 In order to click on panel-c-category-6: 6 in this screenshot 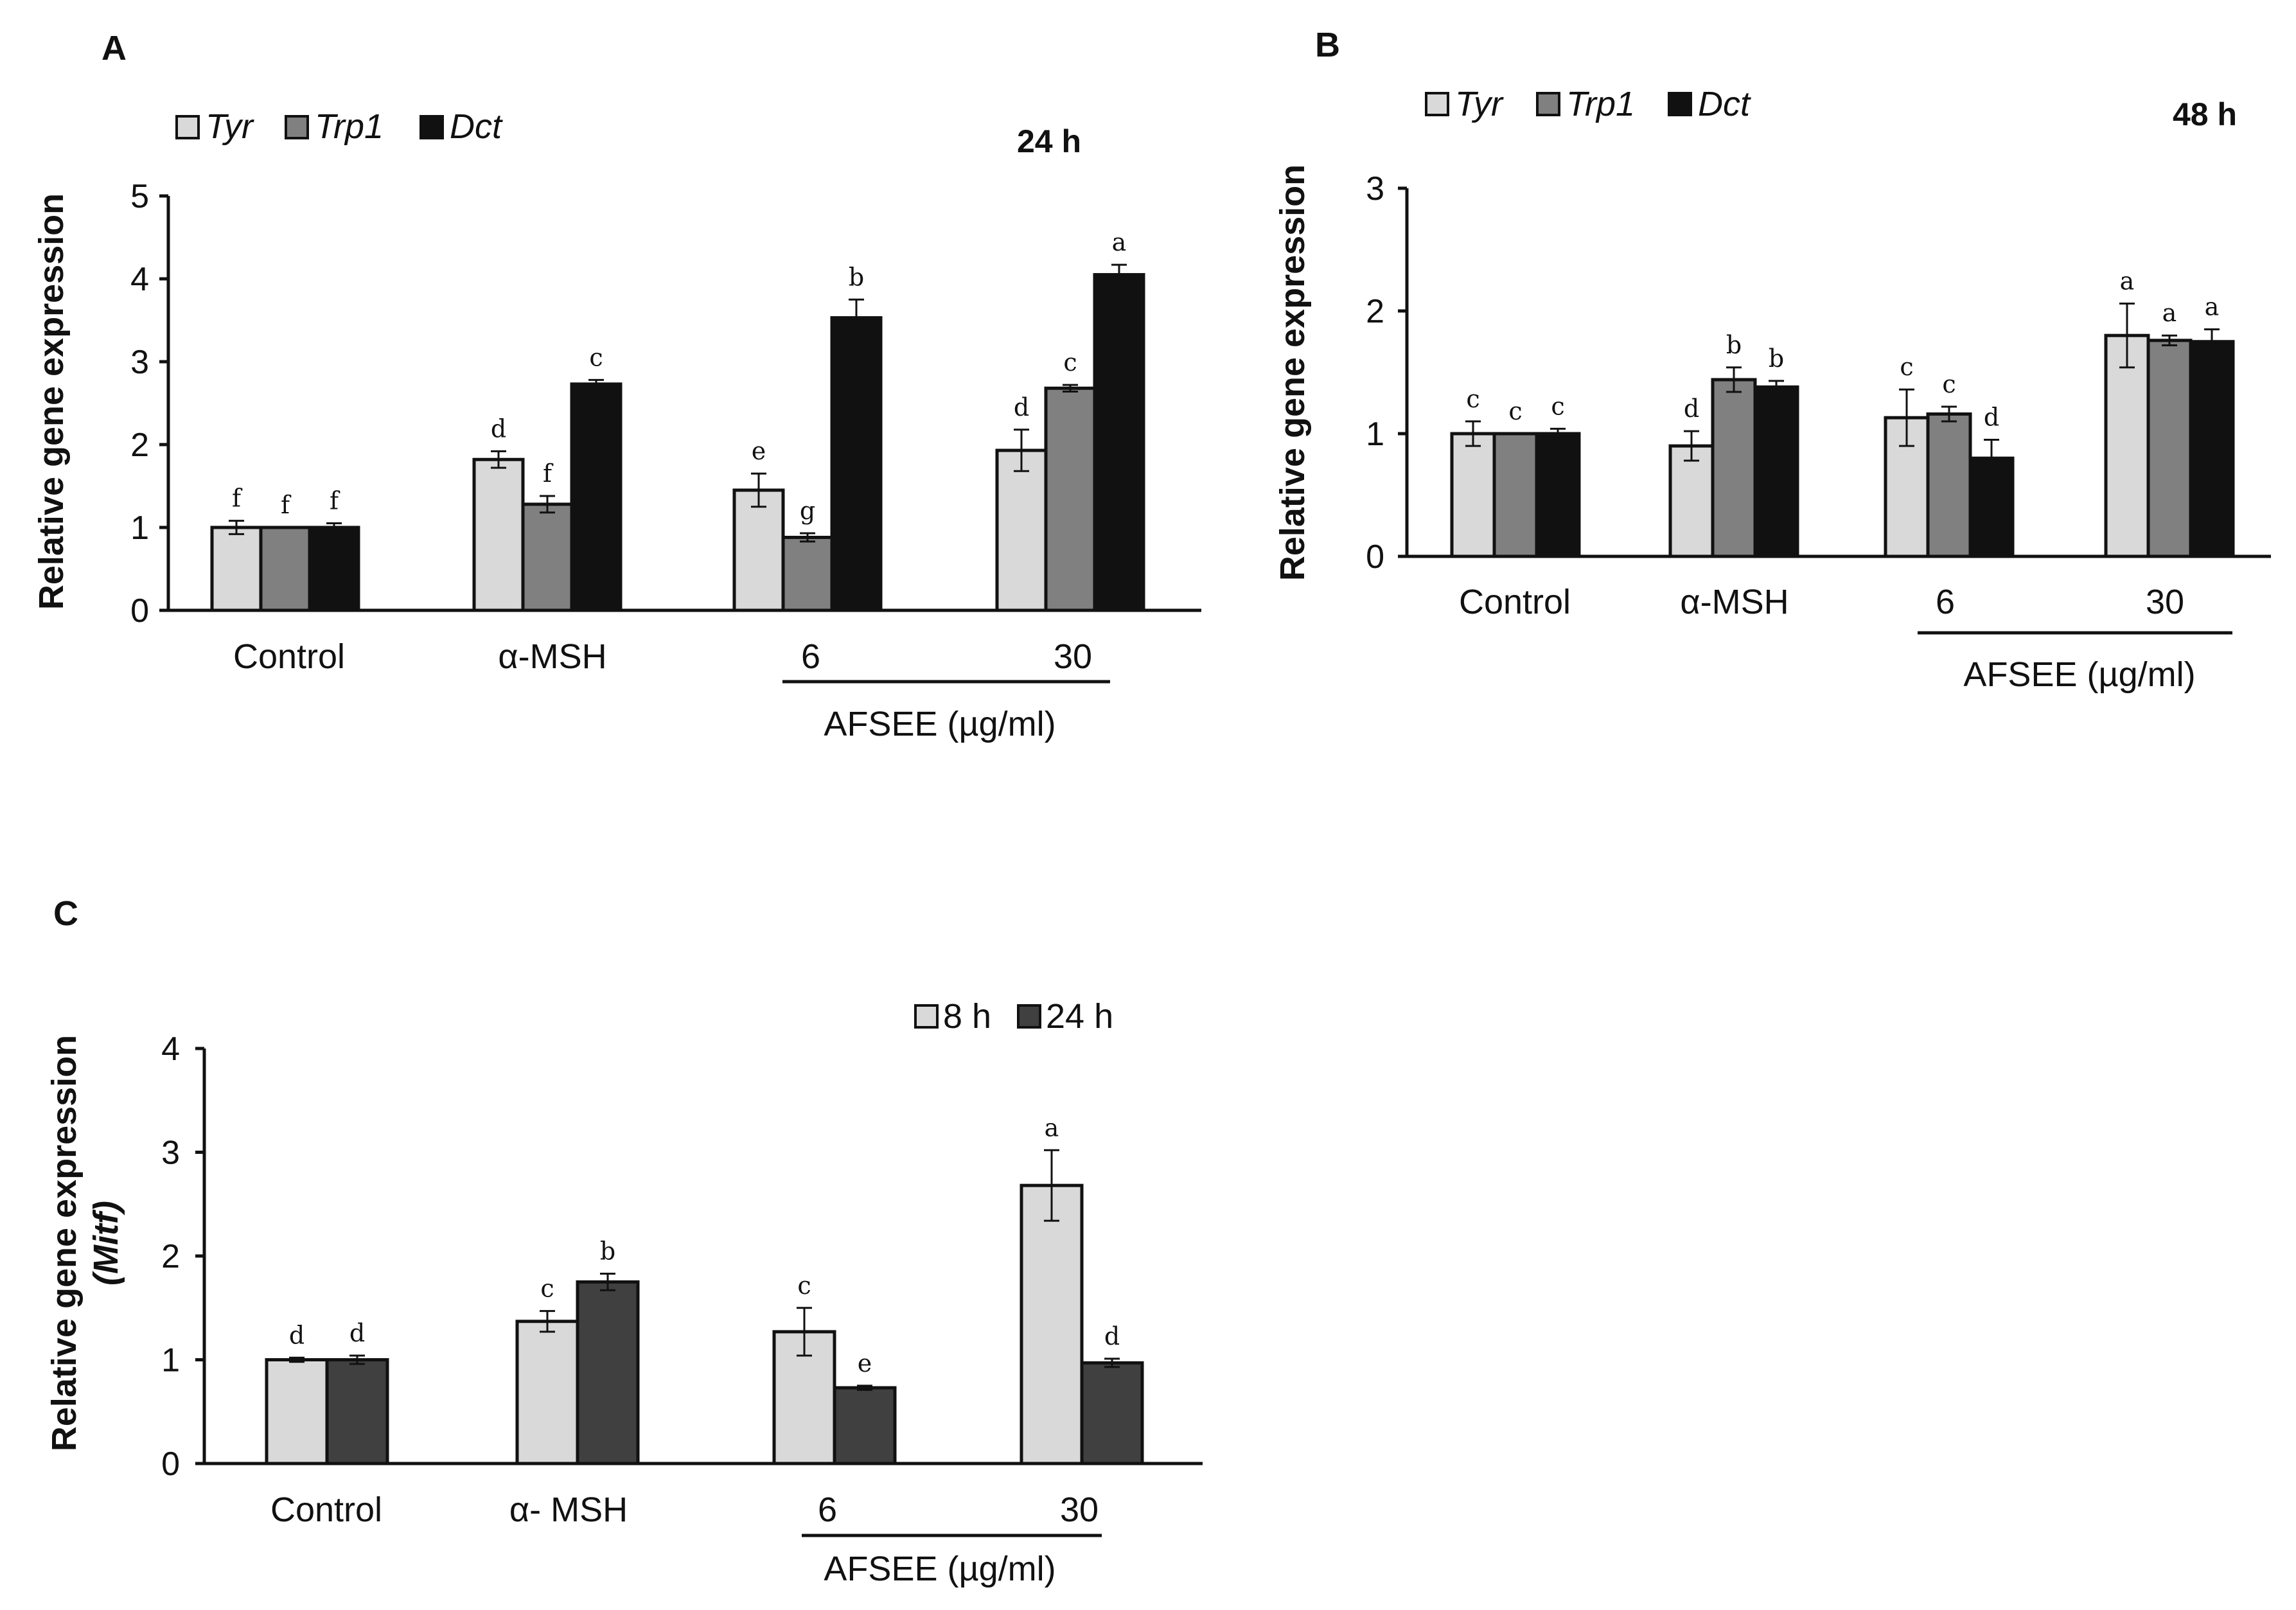, I will do `click(827, 1510)`.